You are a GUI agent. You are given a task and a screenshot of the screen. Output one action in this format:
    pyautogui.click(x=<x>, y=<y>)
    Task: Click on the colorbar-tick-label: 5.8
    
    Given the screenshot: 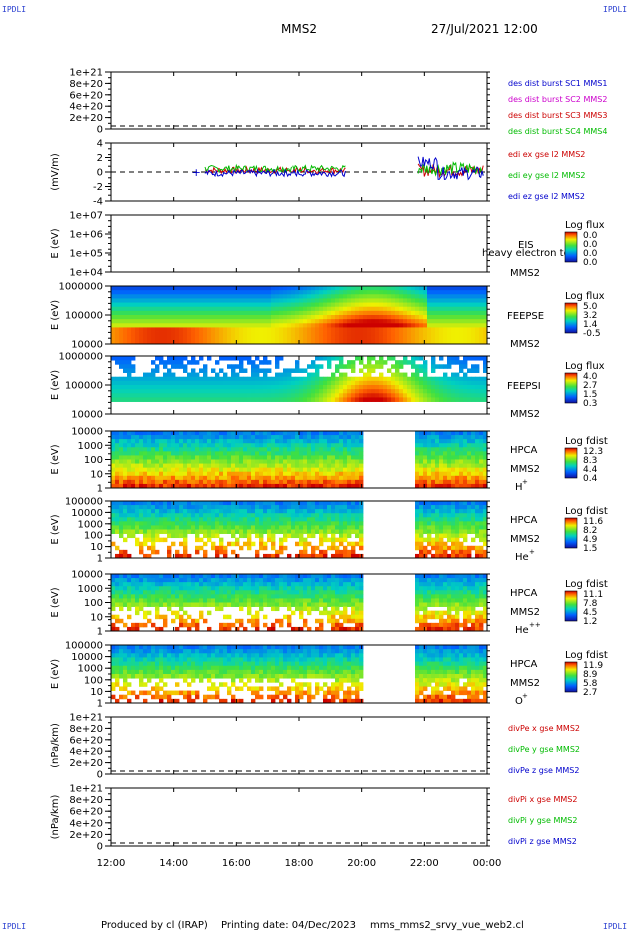 What is the action you would take?
    pyautogui.click(x=590, y=684)
    